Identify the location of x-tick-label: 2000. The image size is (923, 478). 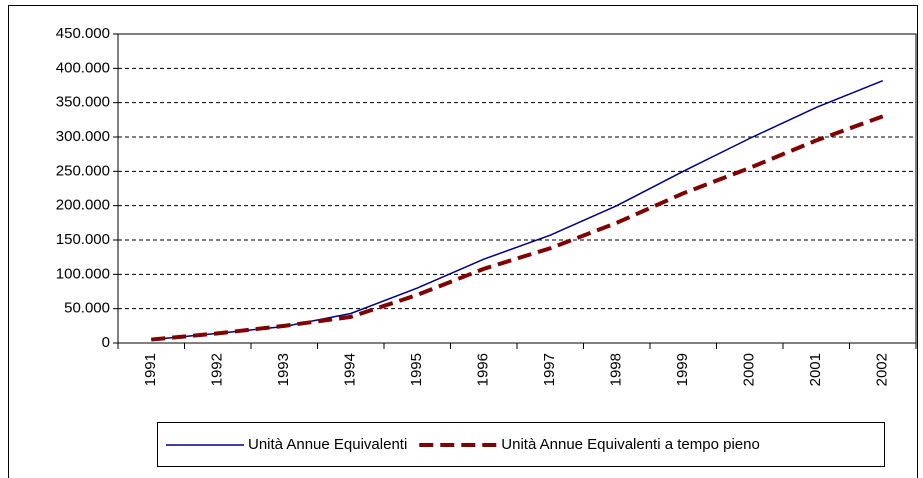
(749, 369).